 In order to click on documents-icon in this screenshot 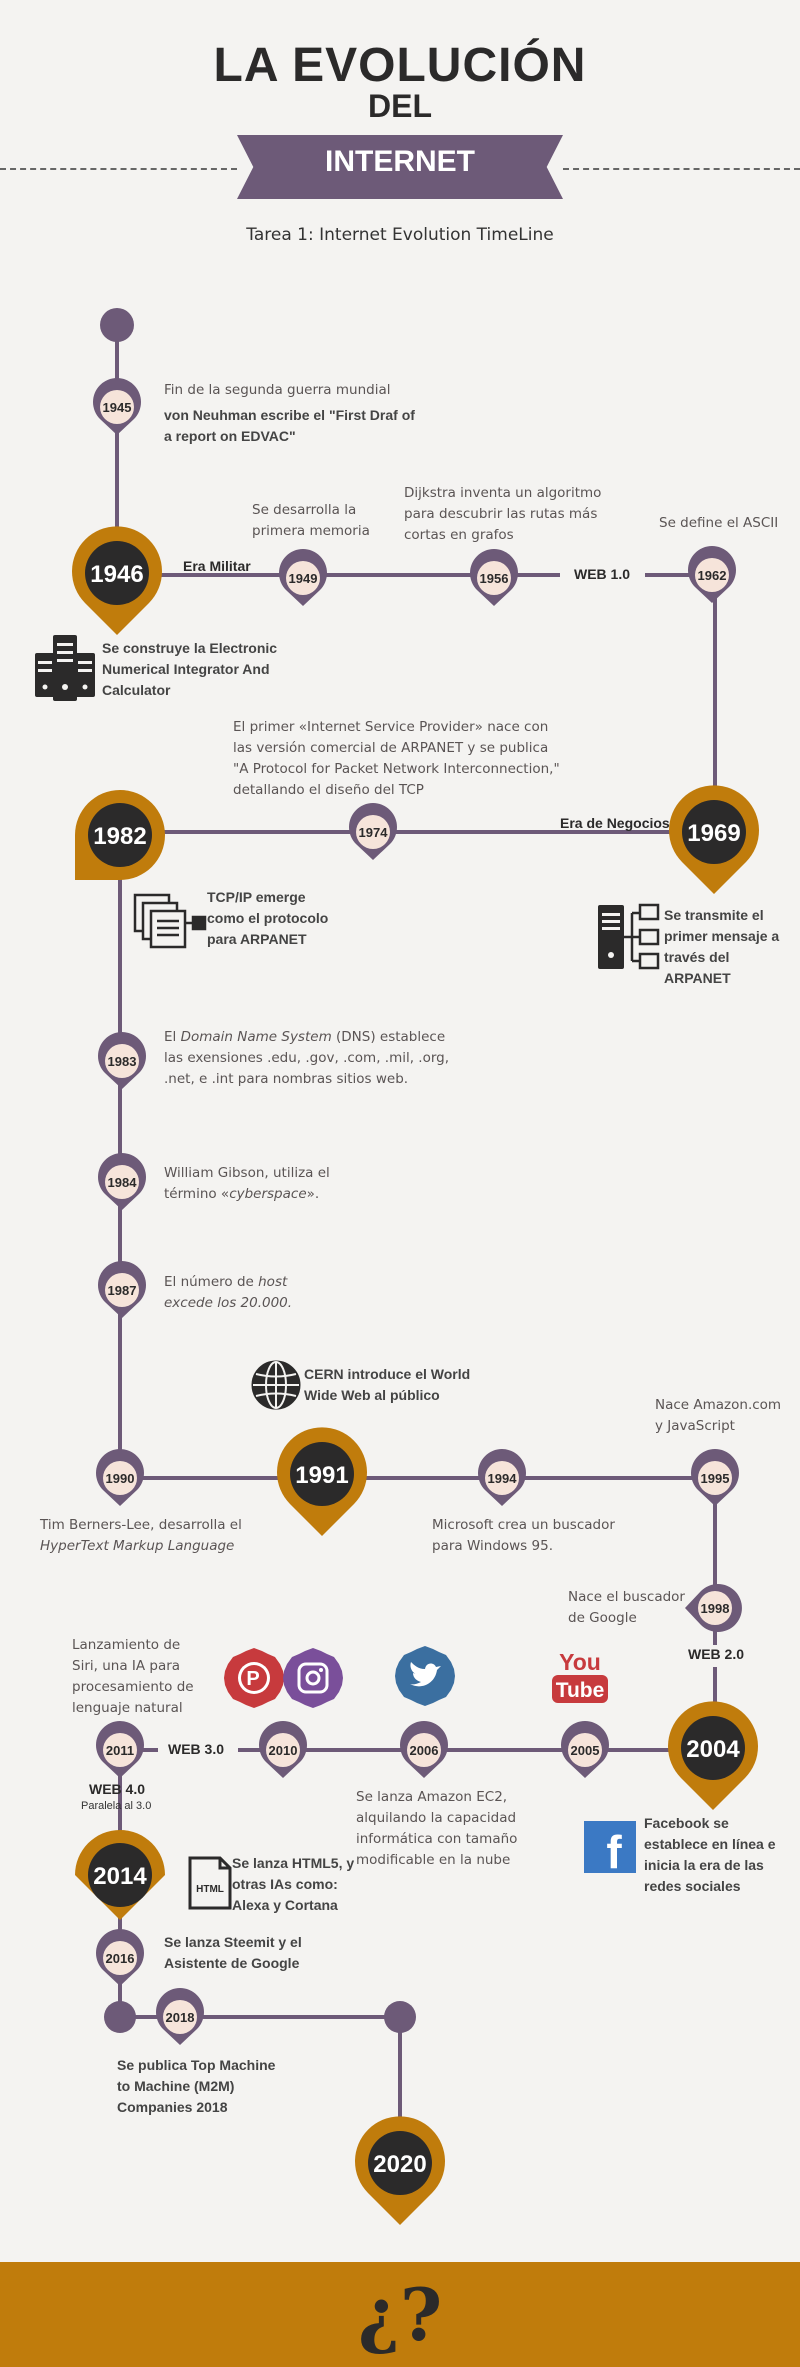, I will do `click(170, 921)`.